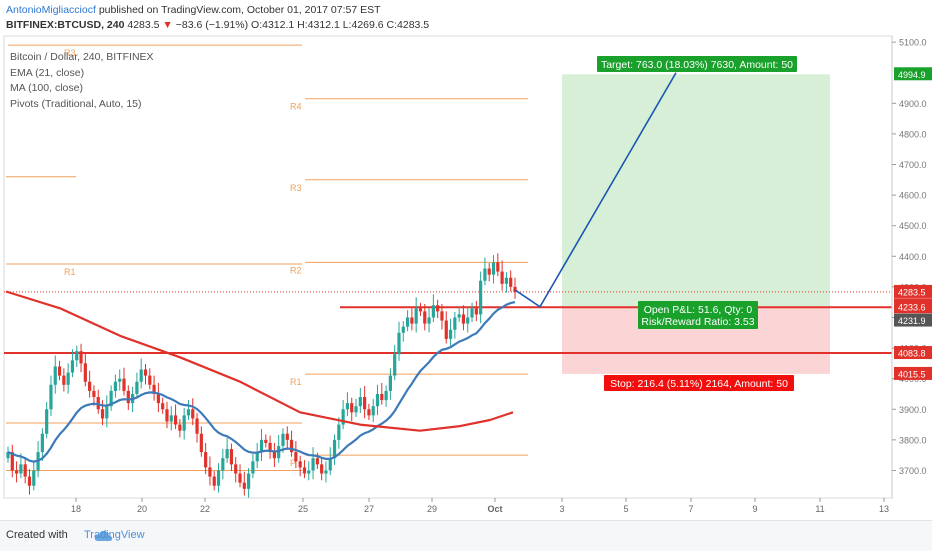 Image resolution: width=932 pixels, height=551 pixels. What do you see at coordinates (167, 25) in the screenshot?
I see `change-down-icon: ▼` at bounding box center [167, 25].